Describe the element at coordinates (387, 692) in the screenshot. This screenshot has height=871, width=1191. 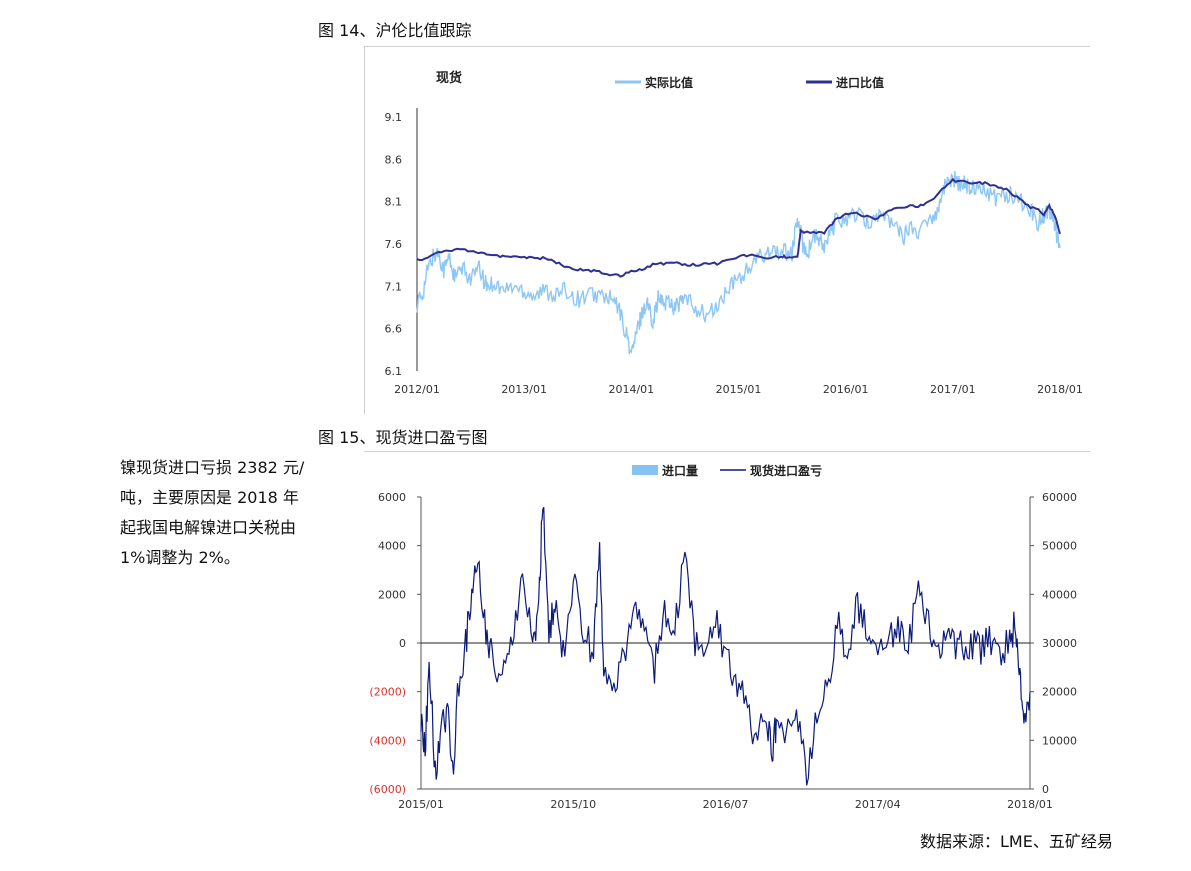
I see `fig15-left-tick-label: (2000)` at that location.